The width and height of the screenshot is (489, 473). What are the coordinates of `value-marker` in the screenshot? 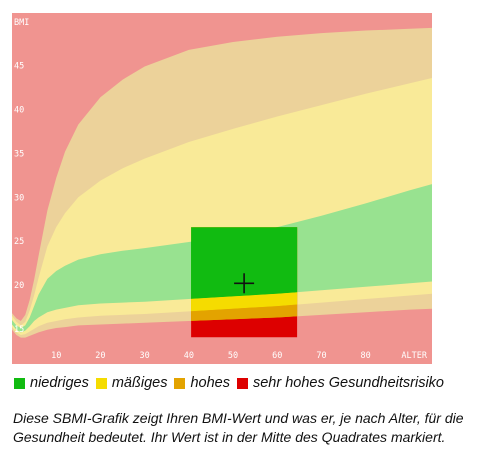 It's located at (244, 283).